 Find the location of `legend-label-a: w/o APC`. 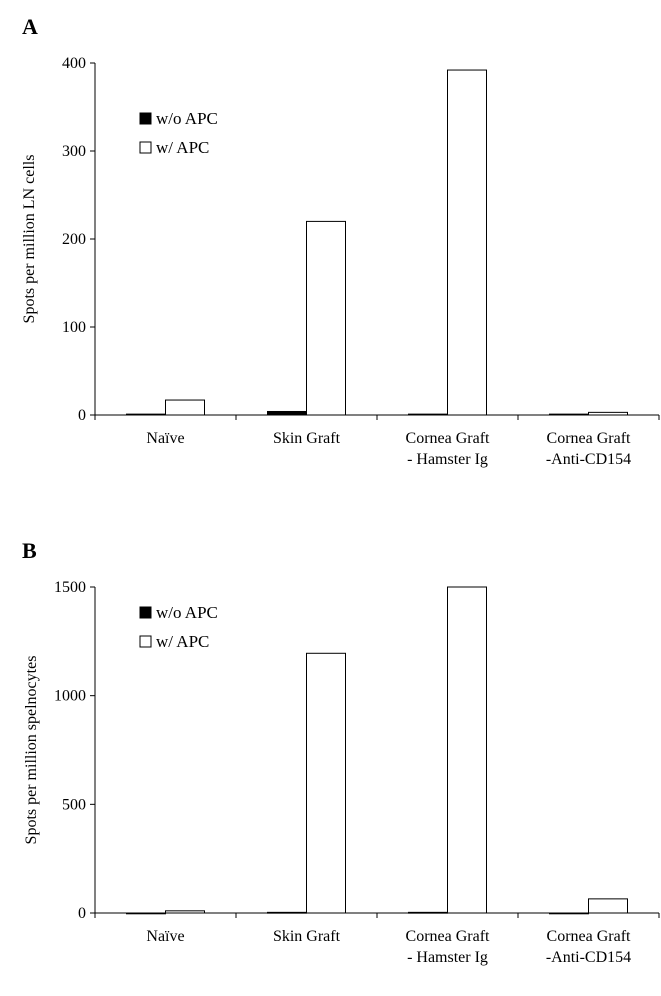

legend-label-a: w/o APC is located at coordinates (187, 118).